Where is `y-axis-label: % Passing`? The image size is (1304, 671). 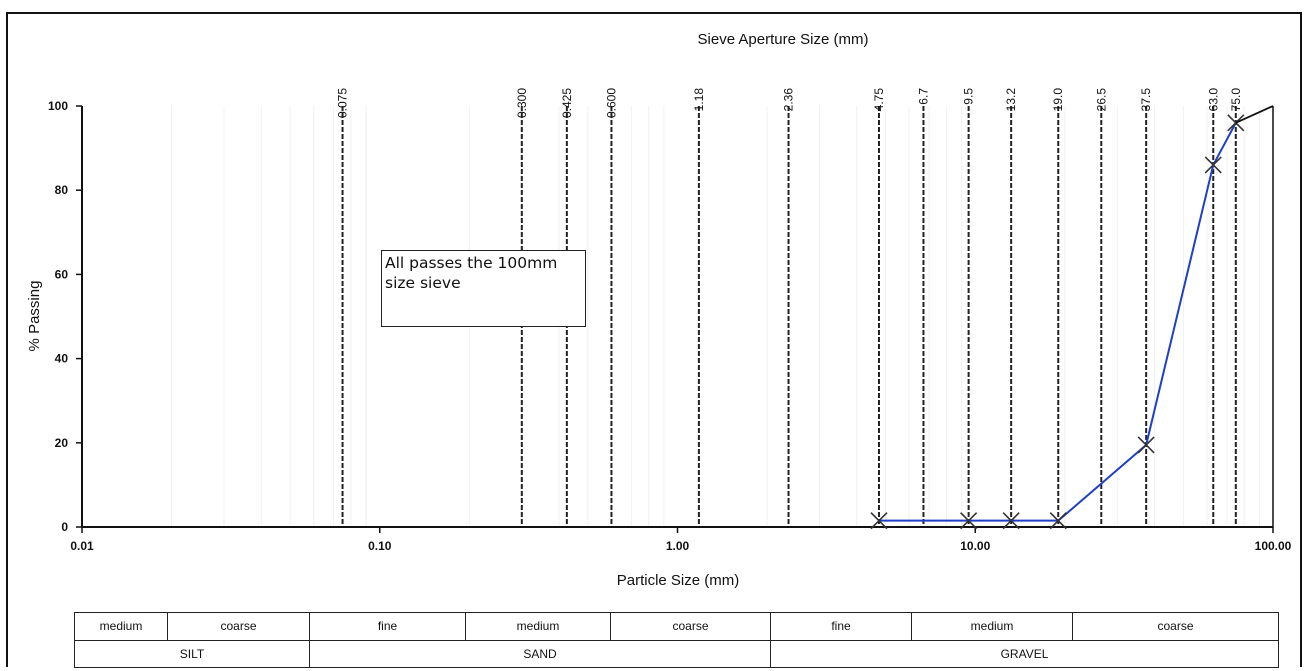
y-axis-label: % Passing is located at coordinates (34, 316).